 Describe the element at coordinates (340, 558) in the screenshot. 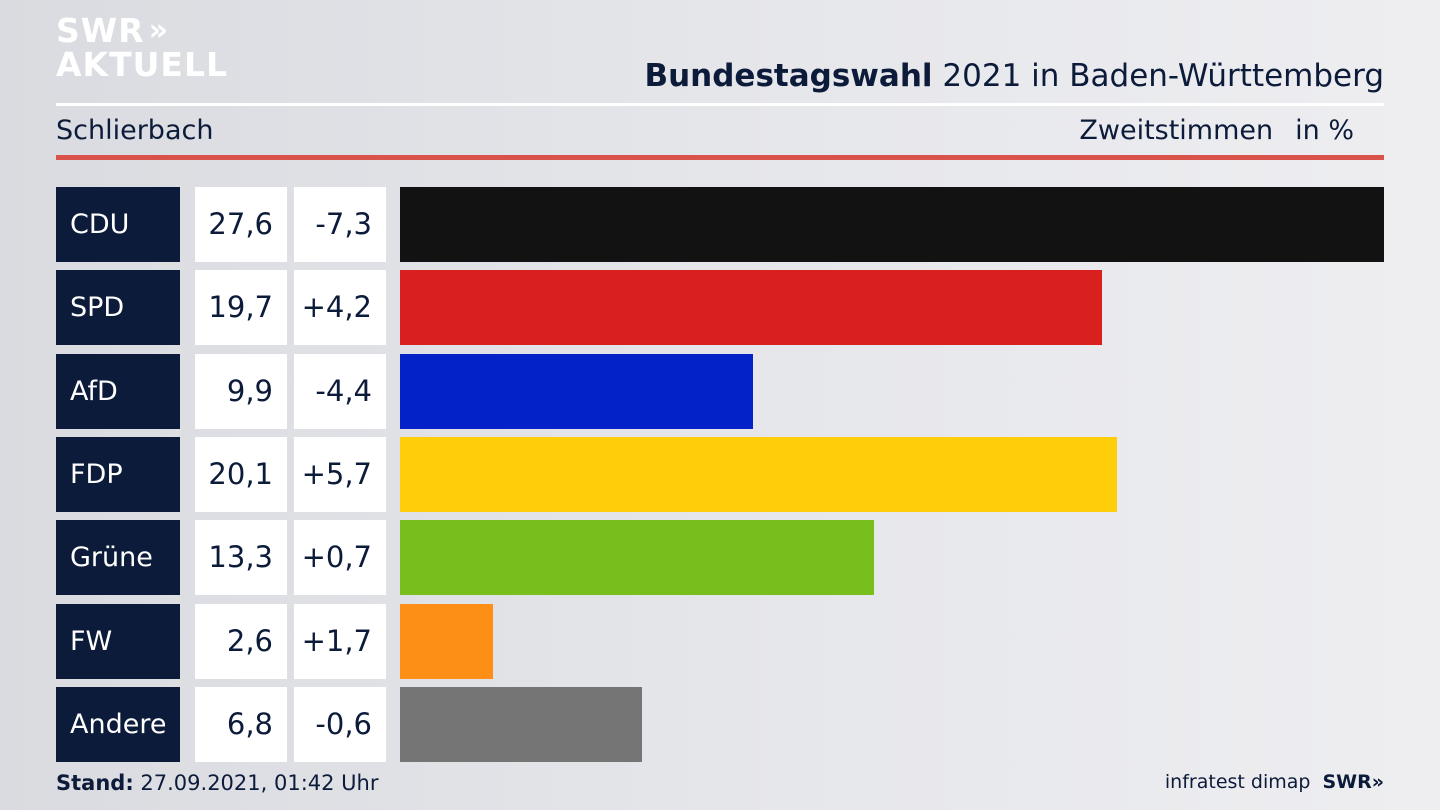

I see `vote-change-value: +0,7` at that location.